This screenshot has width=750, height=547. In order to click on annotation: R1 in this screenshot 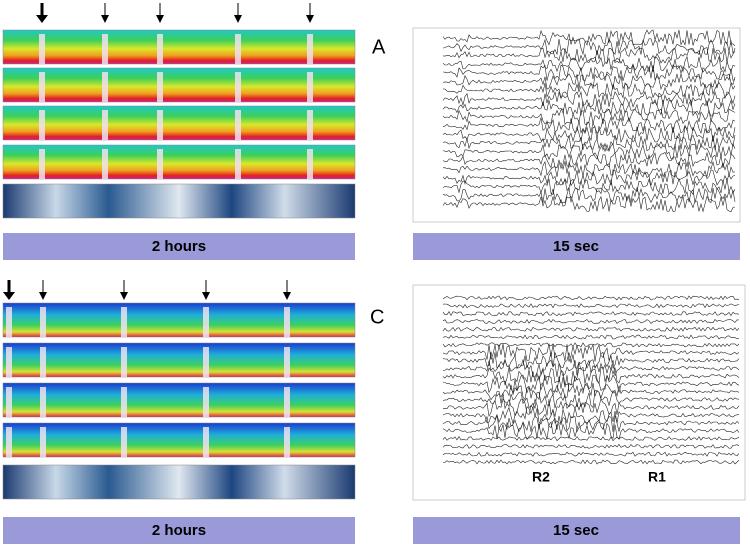, I will do `click(657, 477)`.